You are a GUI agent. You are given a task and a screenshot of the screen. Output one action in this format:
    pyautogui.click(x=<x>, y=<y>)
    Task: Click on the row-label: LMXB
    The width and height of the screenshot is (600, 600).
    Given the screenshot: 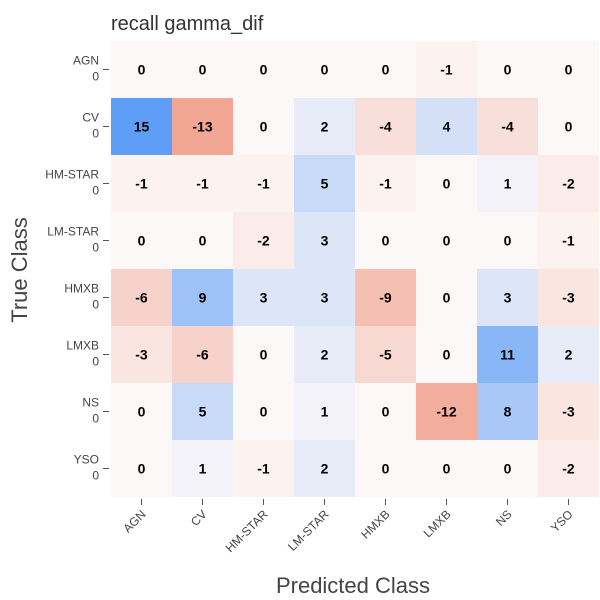 What is the action you would take?
    pyautogui.click(x=82, y=346)
    